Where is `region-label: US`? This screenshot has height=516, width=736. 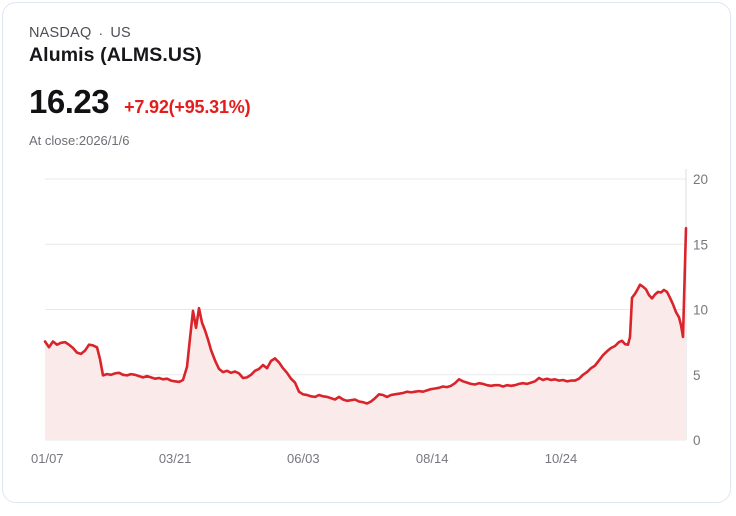
region-label: US is located at coordinates (120, 33).